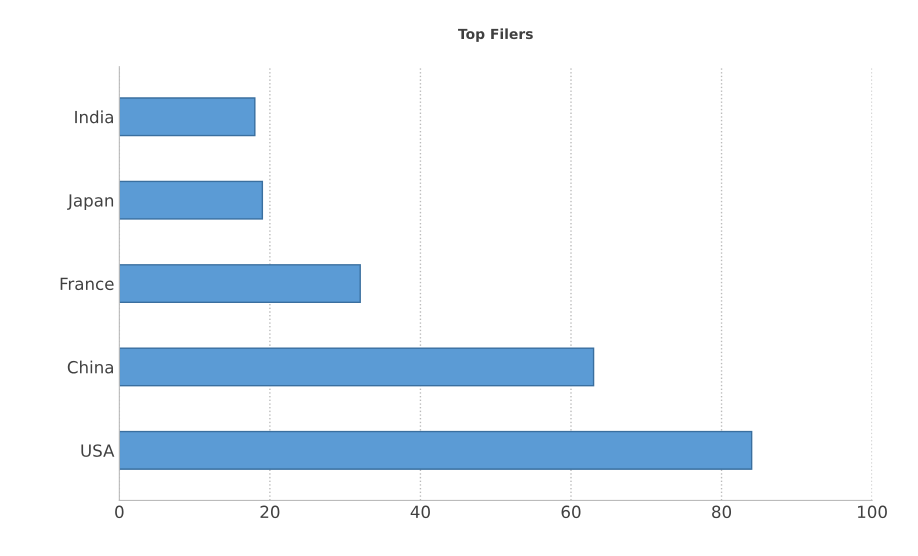  What do you see at coordinates (495, 35) in the screenshot?
I see `chart-title: Top Filers` at bounding box center [495, 35].